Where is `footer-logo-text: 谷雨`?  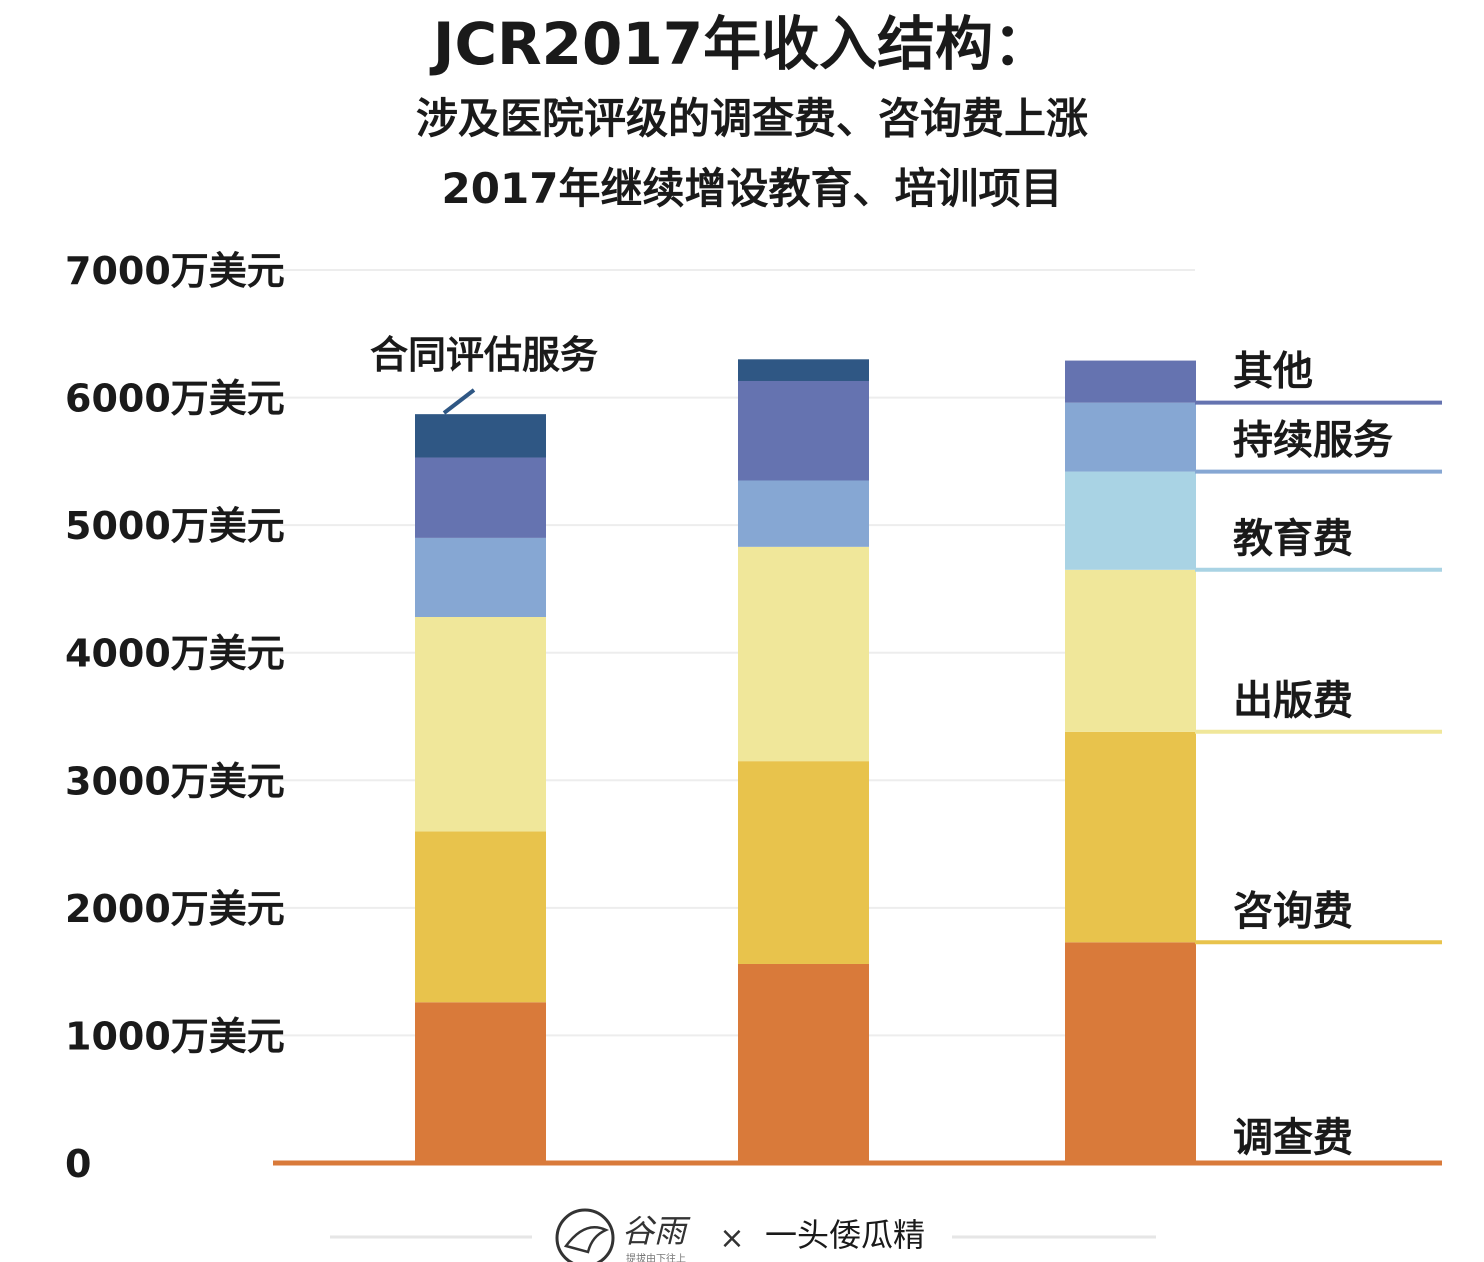 footer-logo-text: 谷雨 is located at coordinates (656, 1231).